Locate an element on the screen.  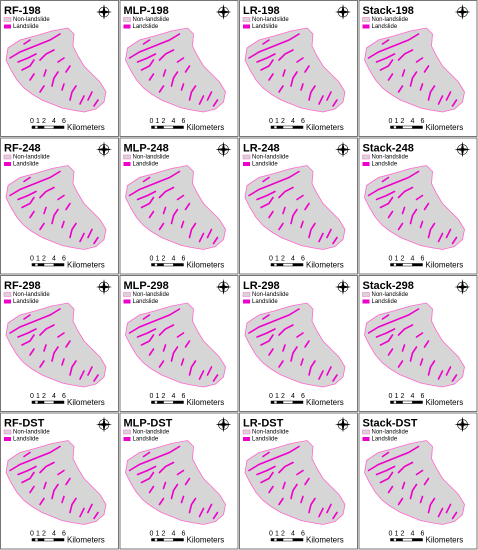
panel-title: RF-298 is located at coordinates (22, 286).